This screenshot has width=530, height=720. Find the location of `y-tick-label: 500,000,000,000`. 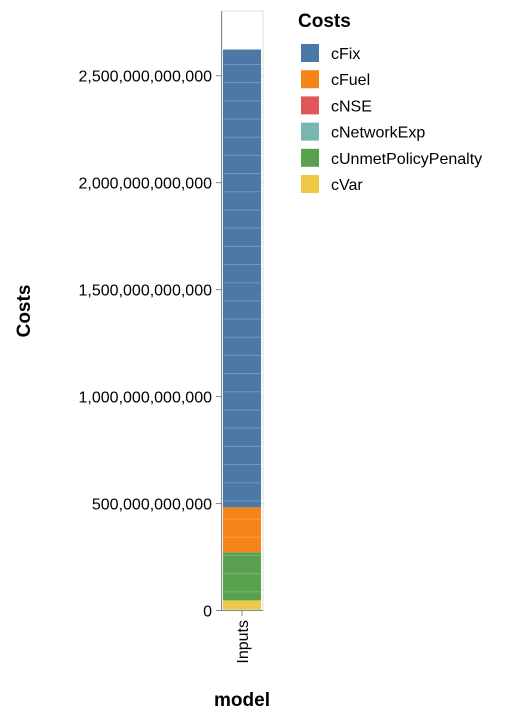

y-tick-label: 500,000,000,000 is located at coordinates (152, 505).